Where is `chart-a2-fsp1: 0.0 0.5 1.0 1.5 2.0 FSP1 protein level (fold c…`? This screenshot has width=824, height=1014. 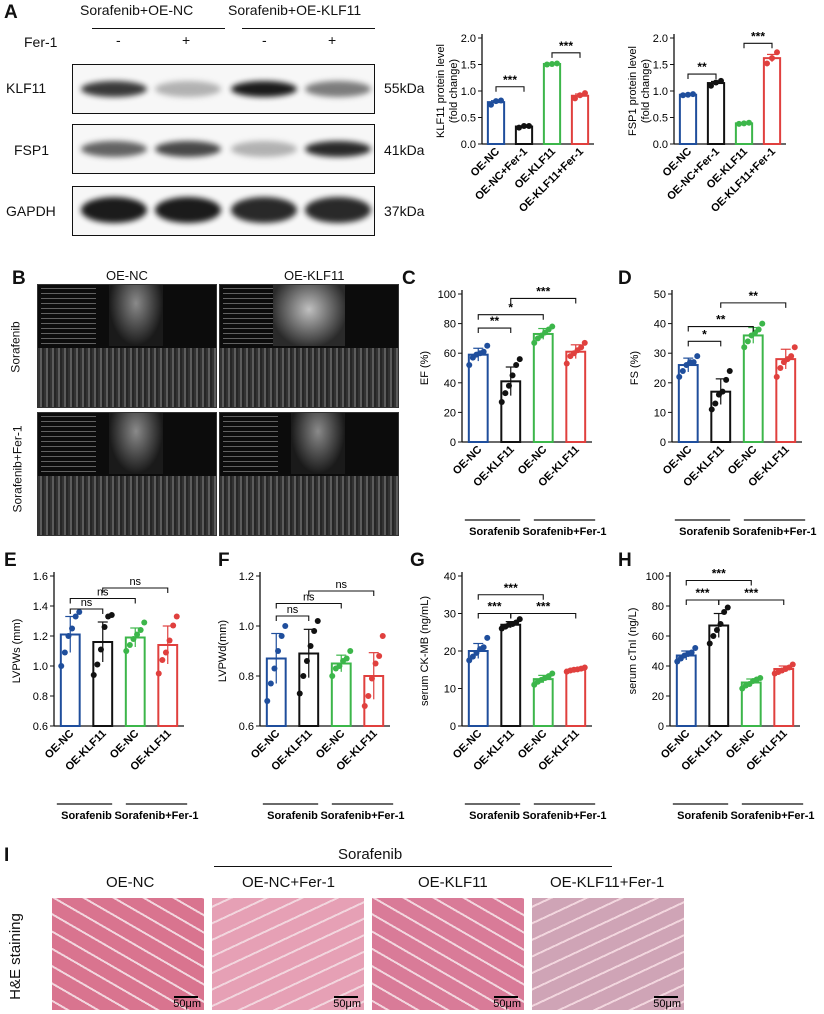 chart-a2-fsp1: 0.0 0.5 1.0 1.5 2.0 FSP1 protein level (fold c… is located at coordinates (706, 122).